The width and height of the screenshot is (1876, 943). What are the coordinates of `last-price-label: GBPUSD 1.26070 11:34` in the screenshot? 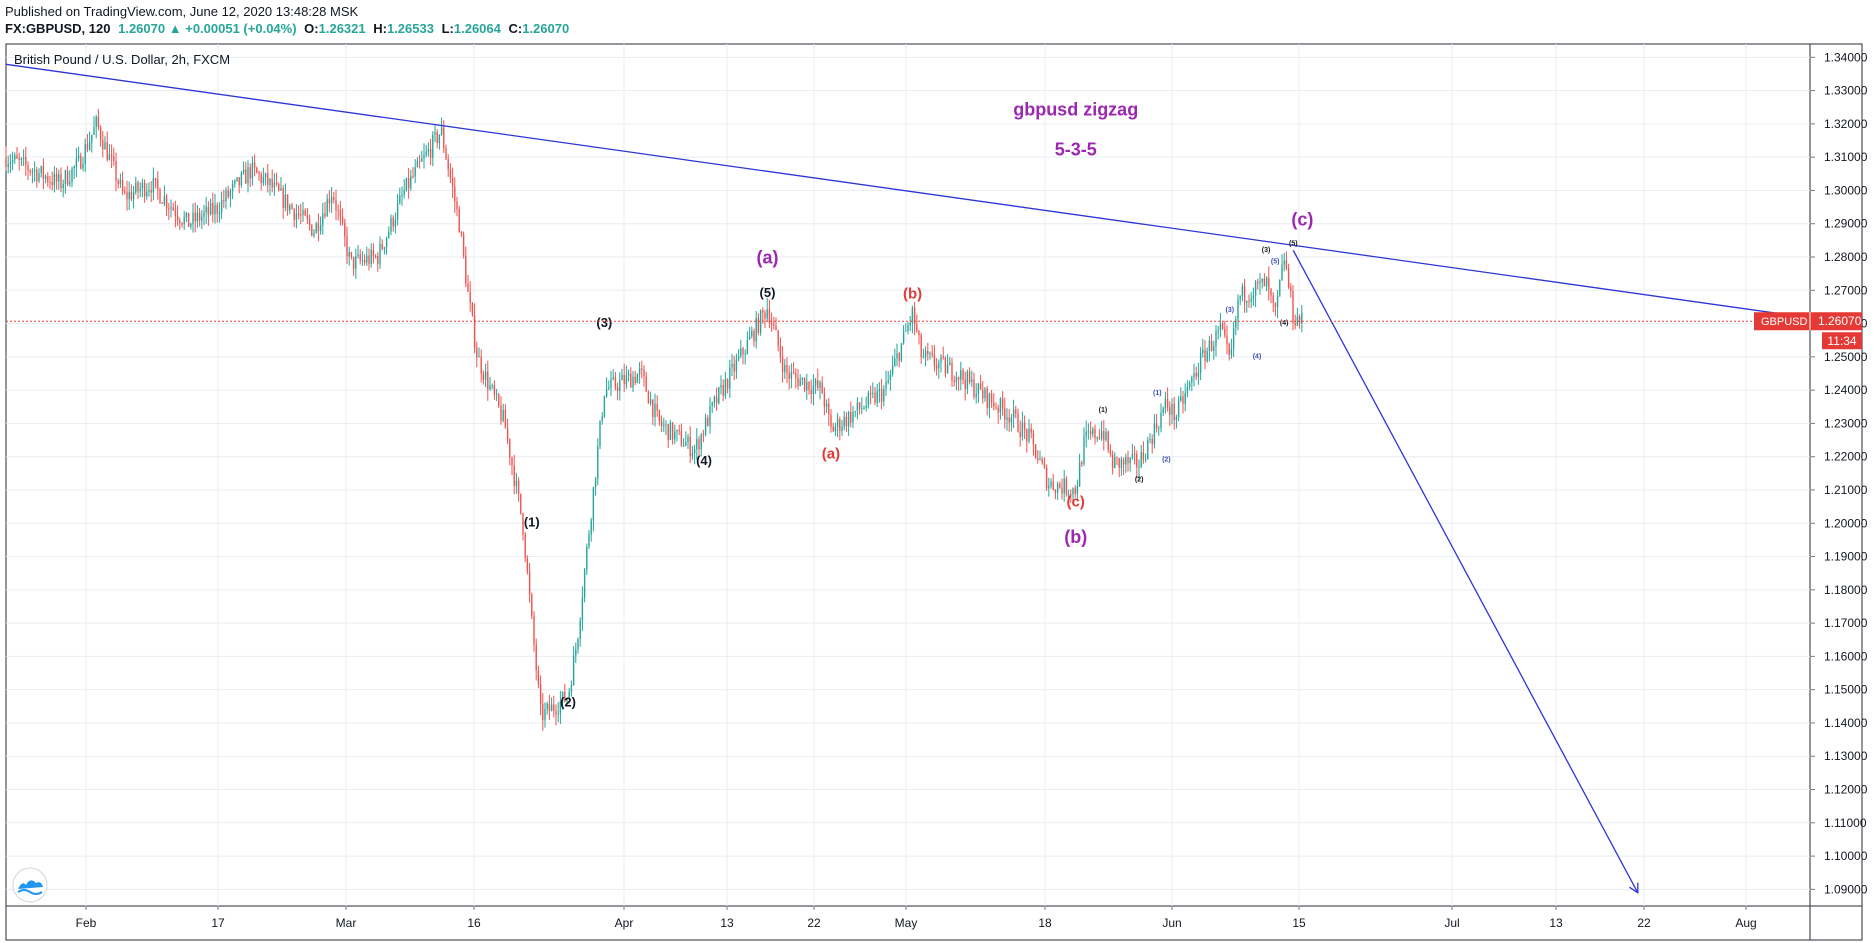 It's located at (934, 331).